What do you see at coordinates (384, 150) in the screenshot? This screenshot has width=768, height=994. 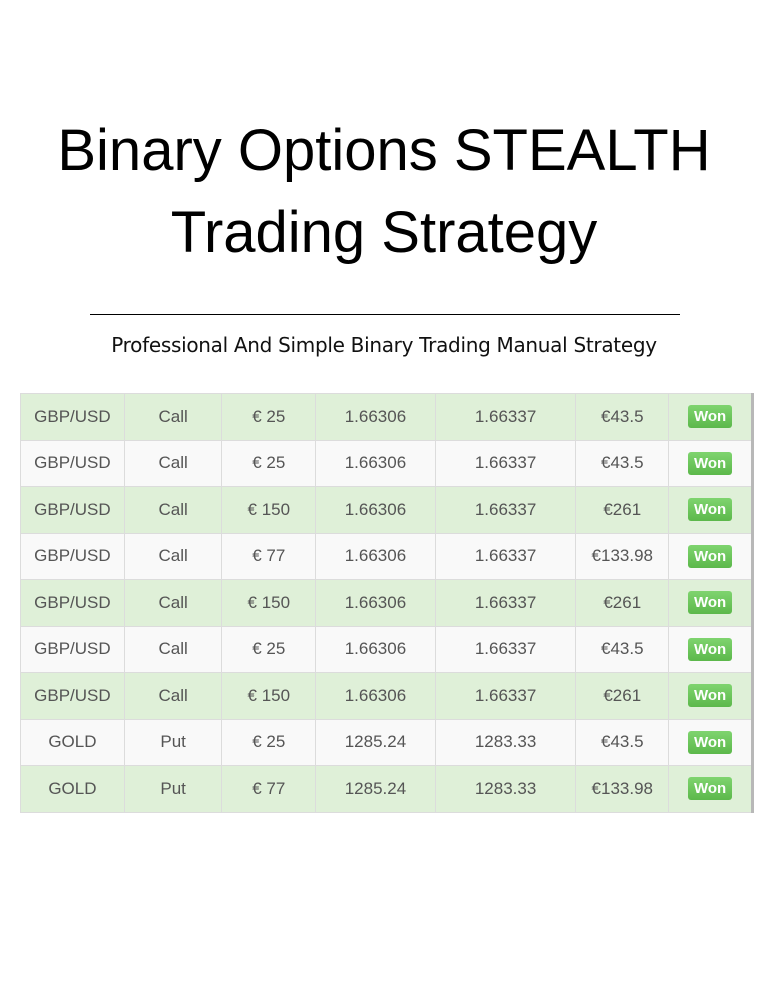 I see `title-line-1: Binary Options STEALTH` at bounding box center [384, 150].